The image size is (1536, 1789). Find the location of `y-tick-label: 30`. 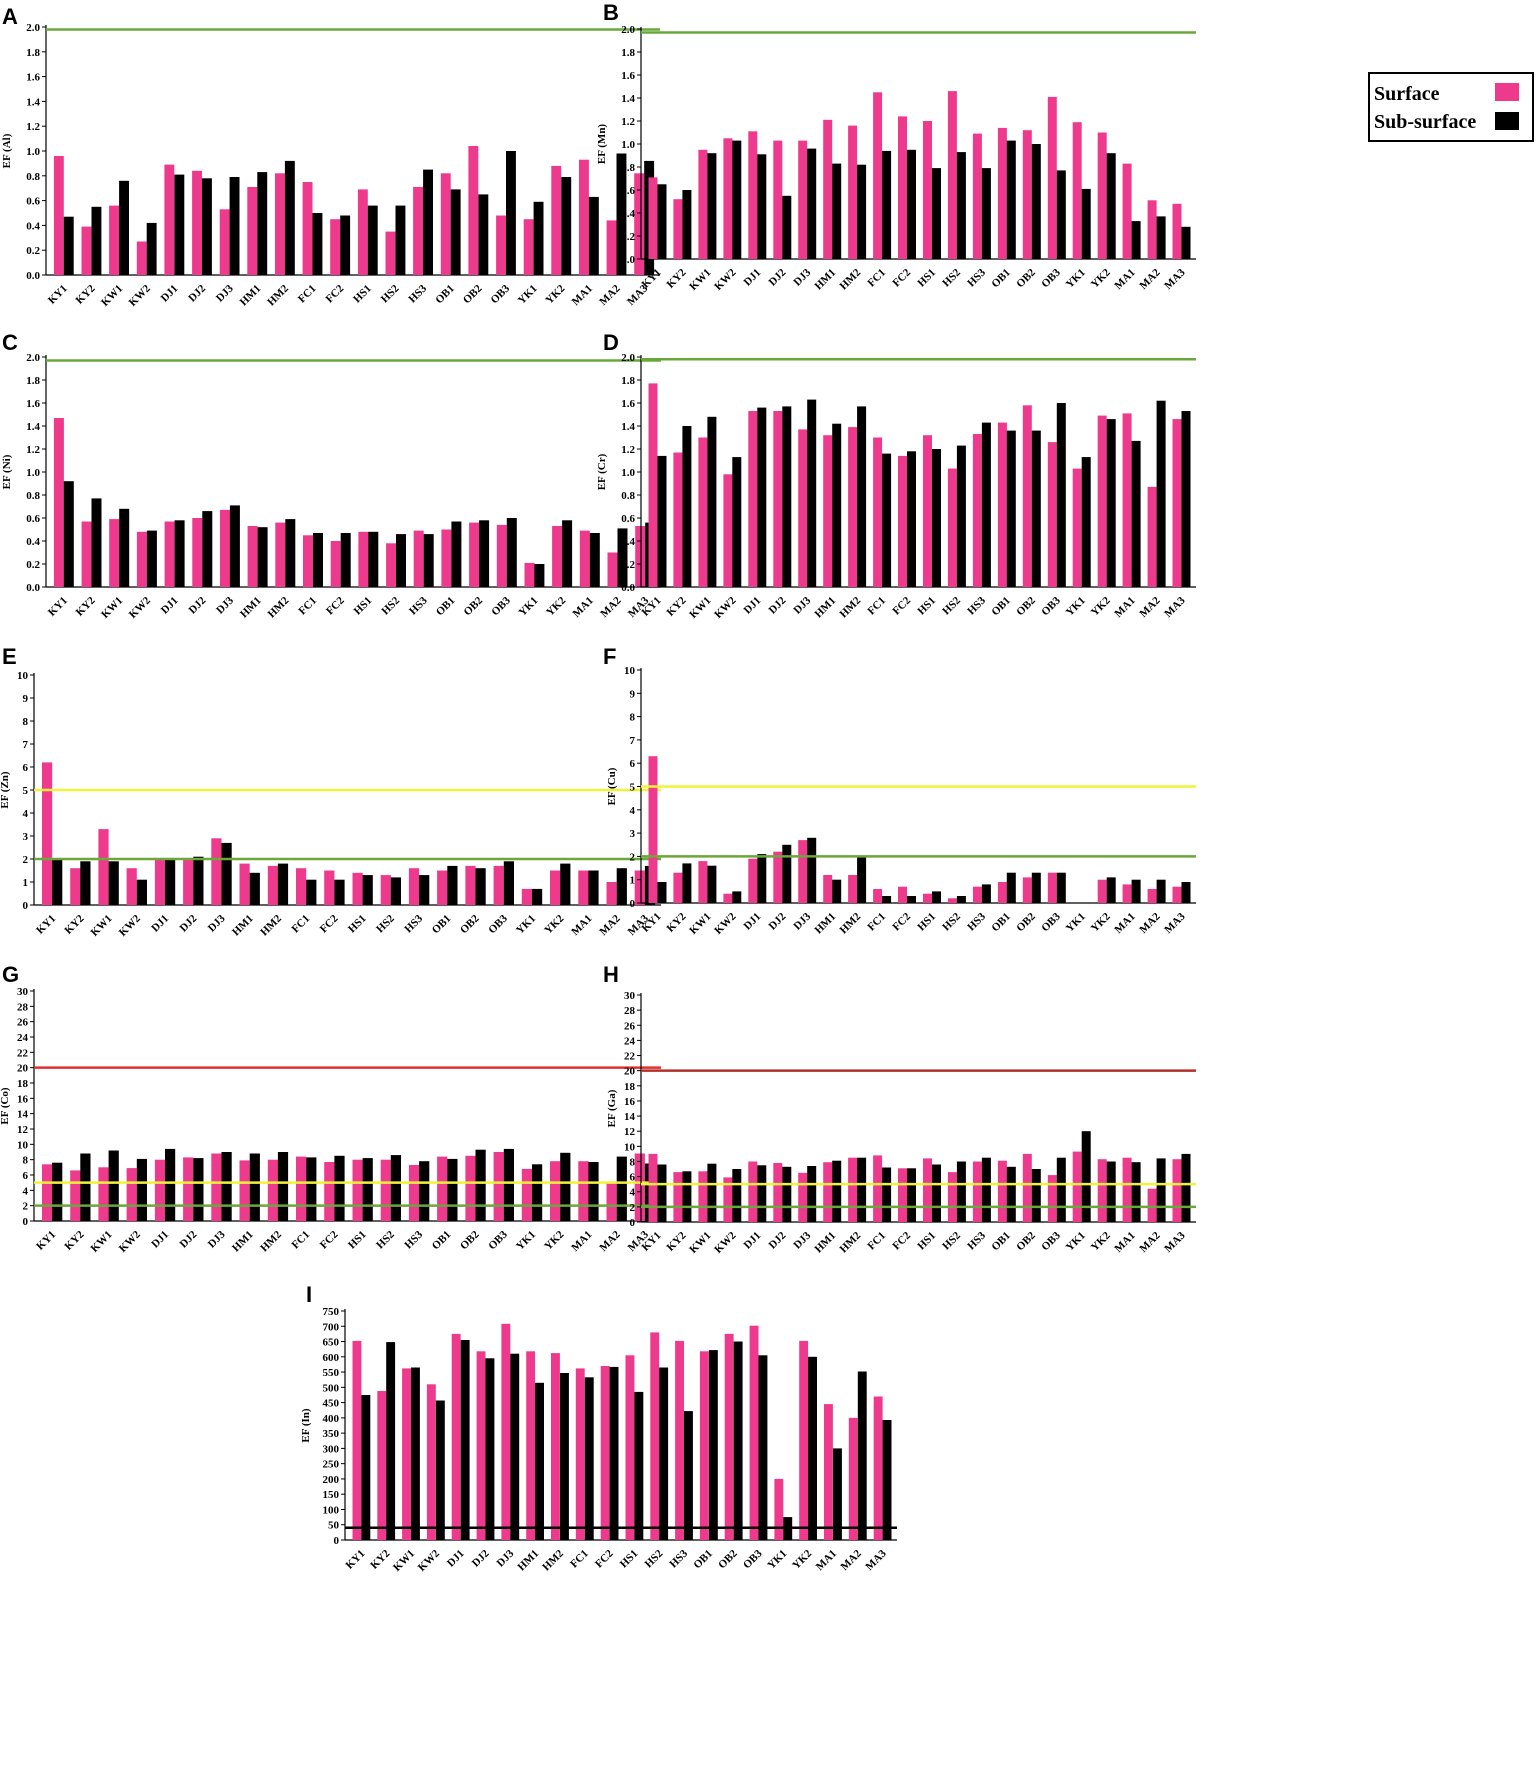

y-tick-label: 30 is located at coordinates (630, 996).